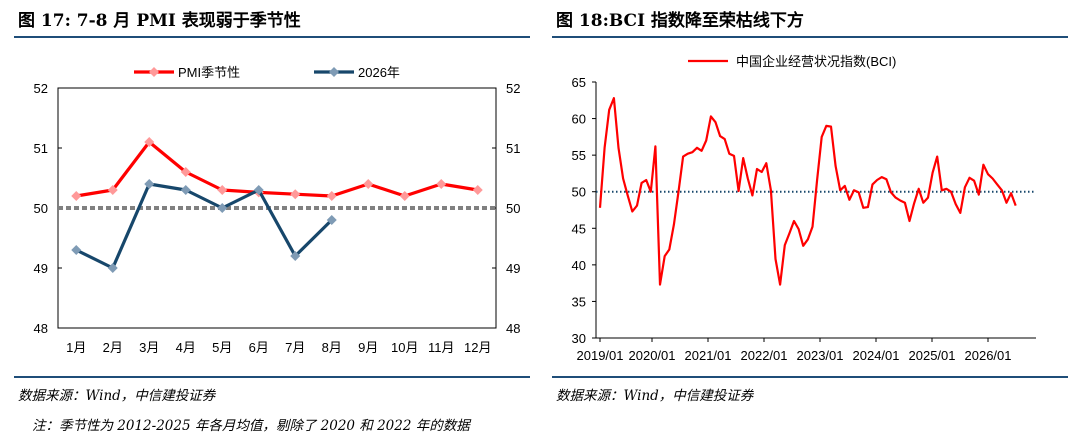 The height and width of the screenshot is (442, 1080). Describe the element at coordinates (149, 347) in the screenshot. I see `x-tick-label: 3月` at that location.